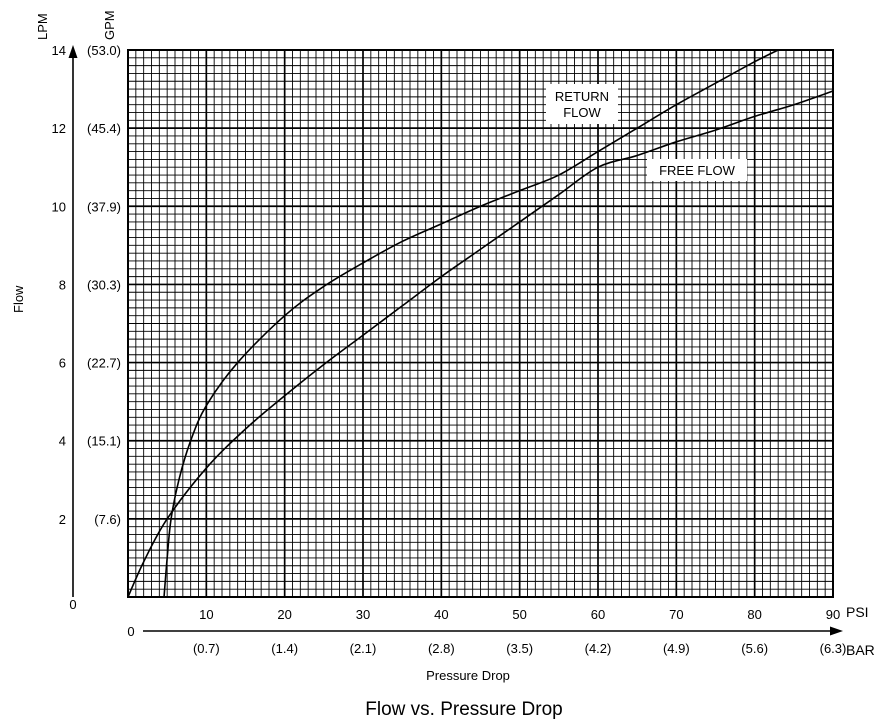  Describe the element at coordinates (598, 648) in the screenshot. I see `x-tick-label-secondary: (4.2)` at that location.